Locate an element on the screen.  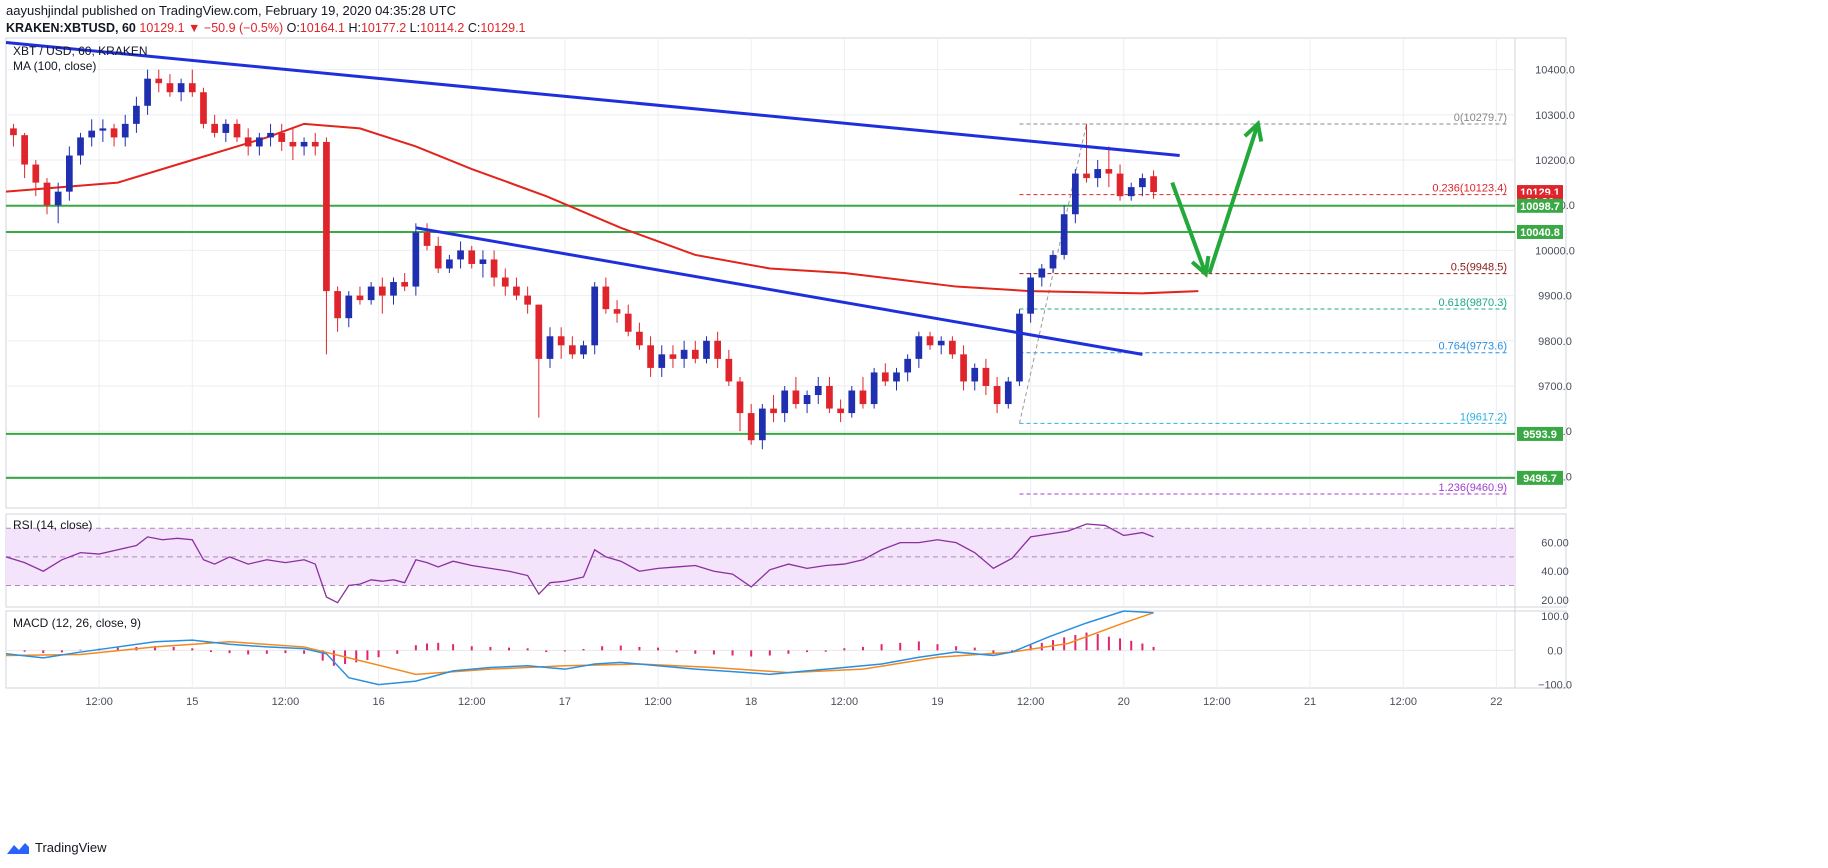
rsi-line is located at coordinates (579, 563).